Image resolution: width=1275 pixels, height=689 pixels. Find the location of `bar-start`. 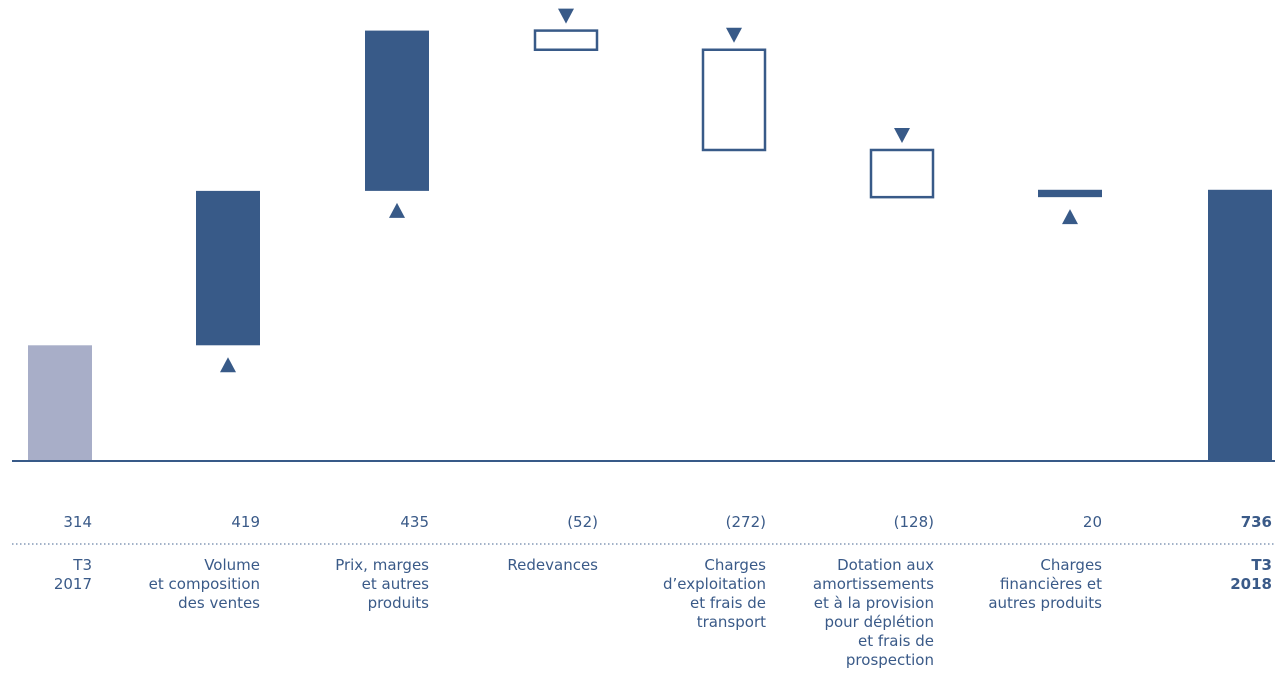

bar-start is located at coordinates (60, 403).